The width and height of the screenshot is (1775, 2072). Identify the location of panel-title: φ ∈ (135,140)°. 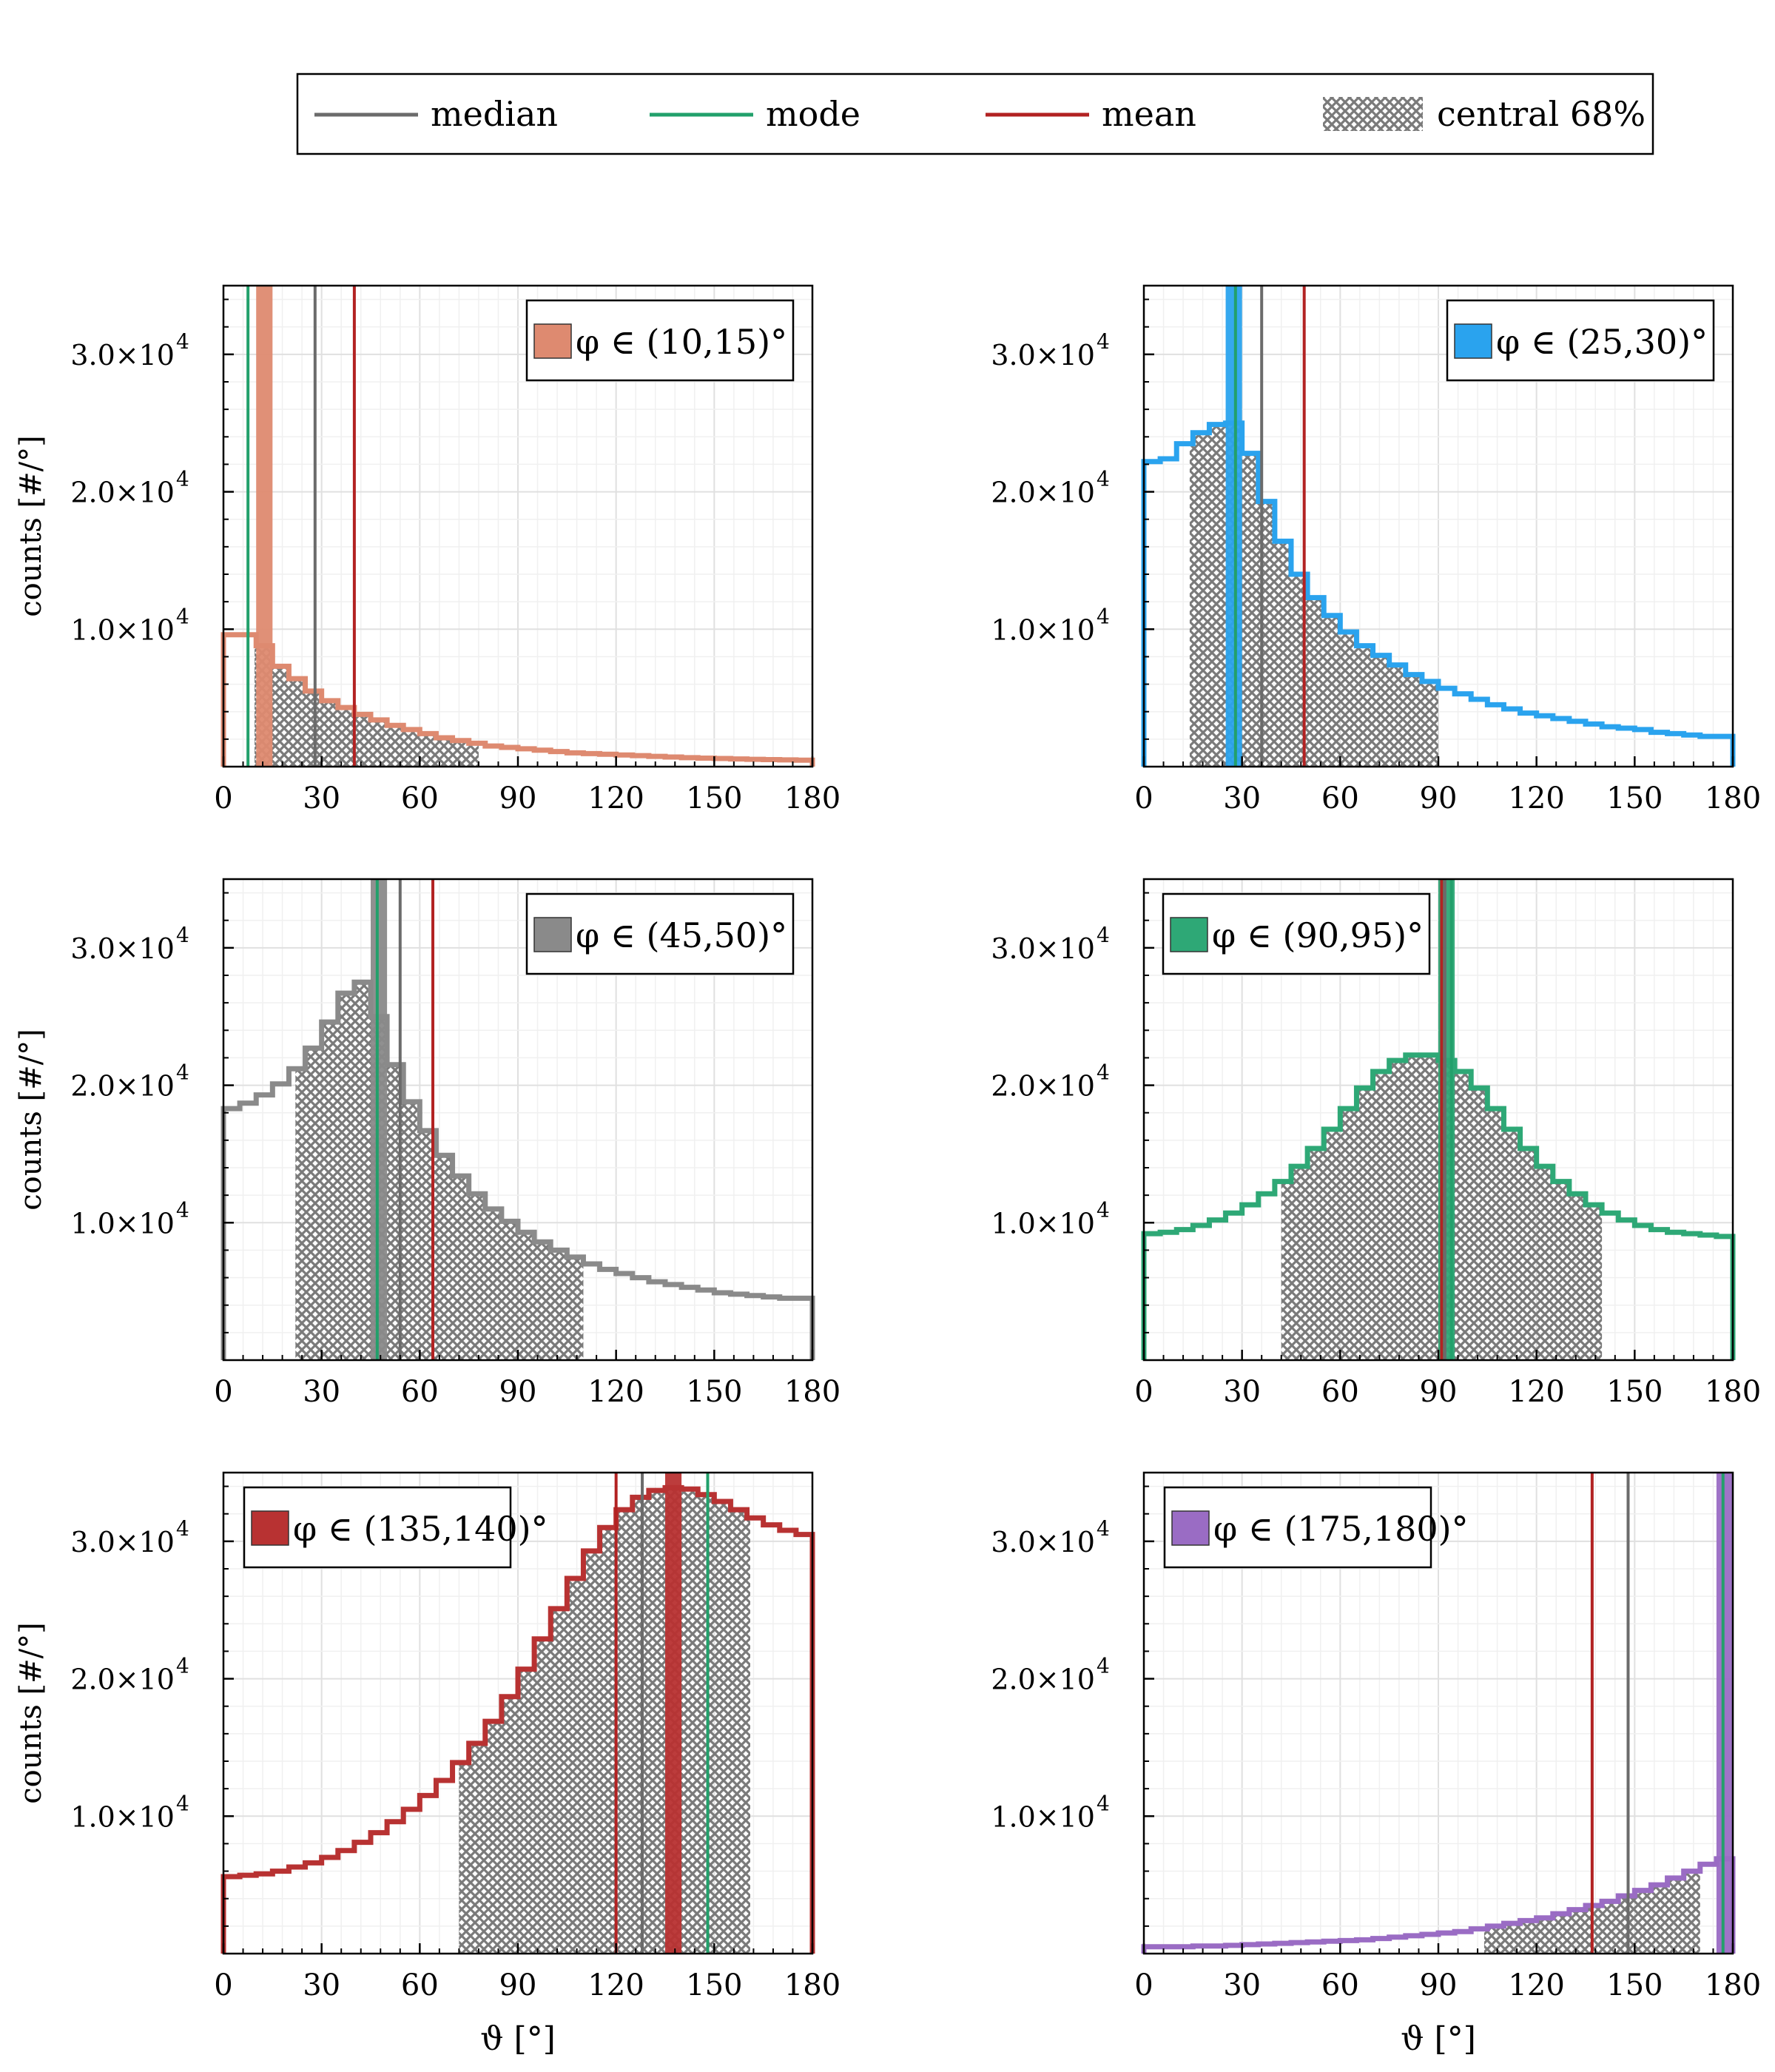
(420, 1529).